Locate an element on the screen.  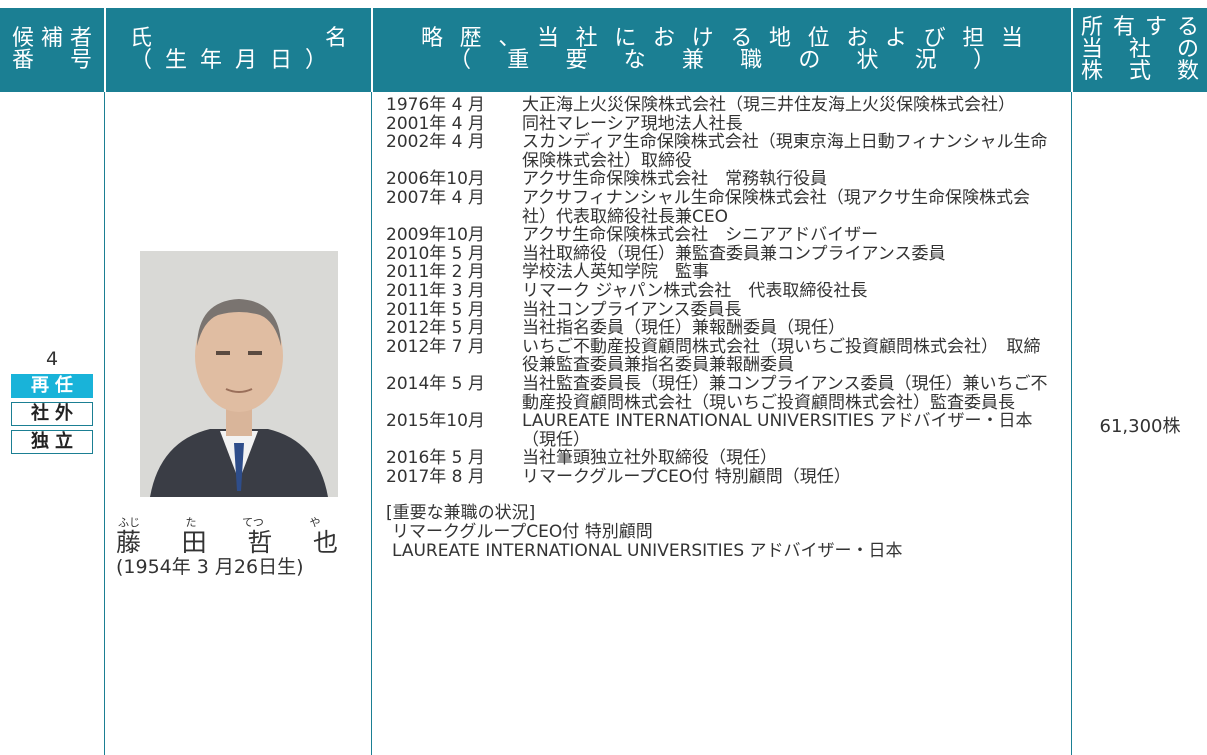
career-text: 当社筆頭独立社外取締役（現任） is located at coordinates (649, 458).